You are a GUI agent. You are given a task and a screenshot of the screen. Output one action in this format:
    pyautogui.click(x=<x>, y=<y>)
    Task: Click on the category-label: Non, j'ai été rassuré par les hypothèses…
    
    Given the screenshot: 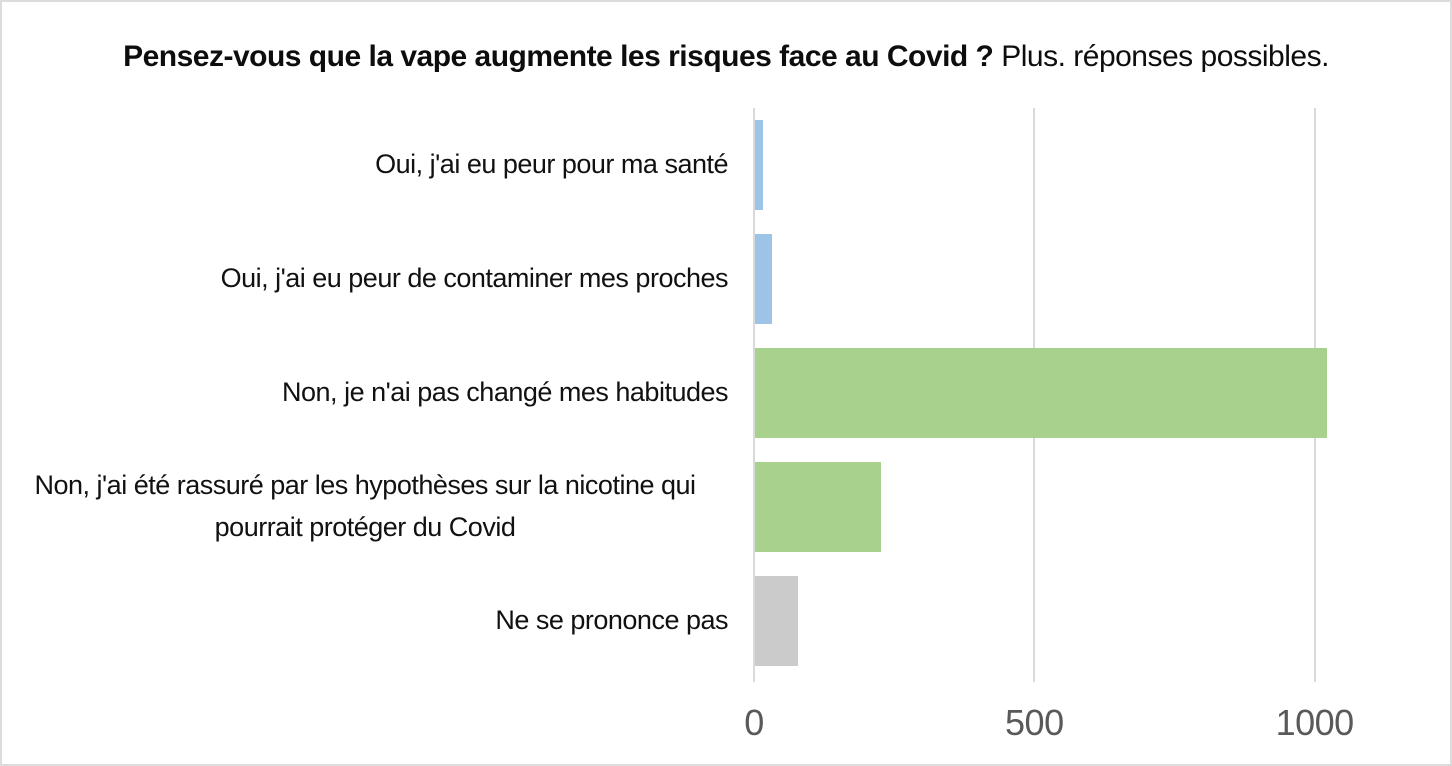 What is the action you would take?
    pyautogui.click(x=365, y=506)
    